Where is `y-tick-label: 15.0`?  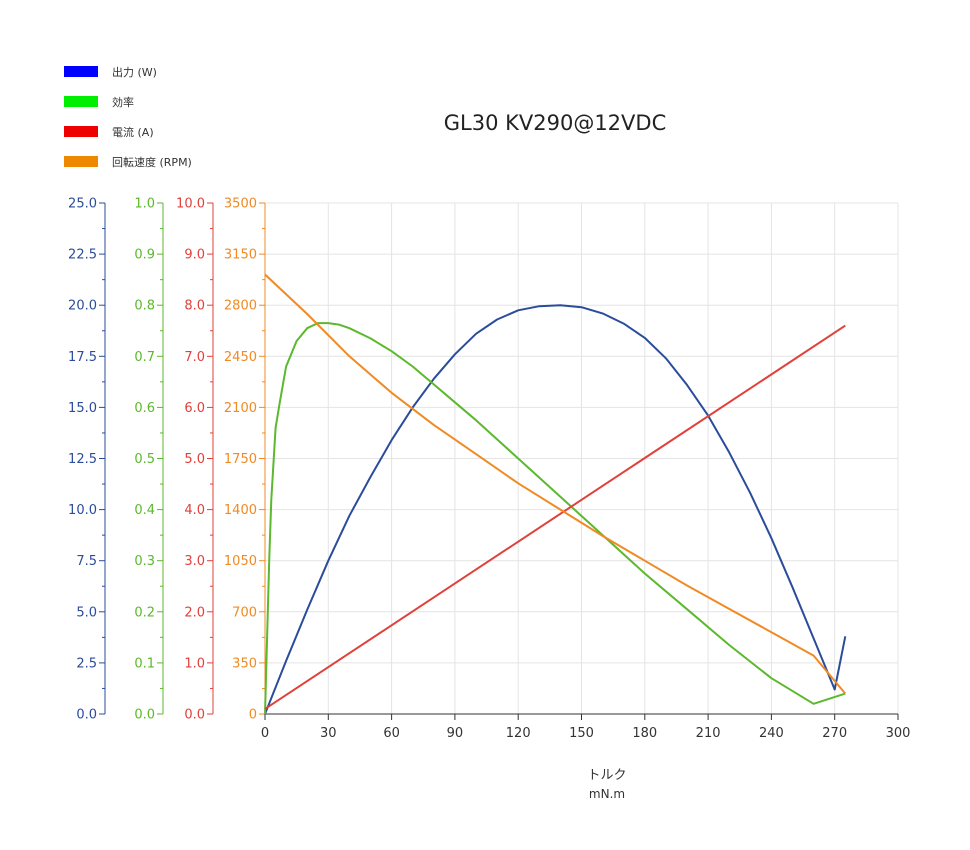
y-tick-label: 15.0 is located at coordinates (82, 408).